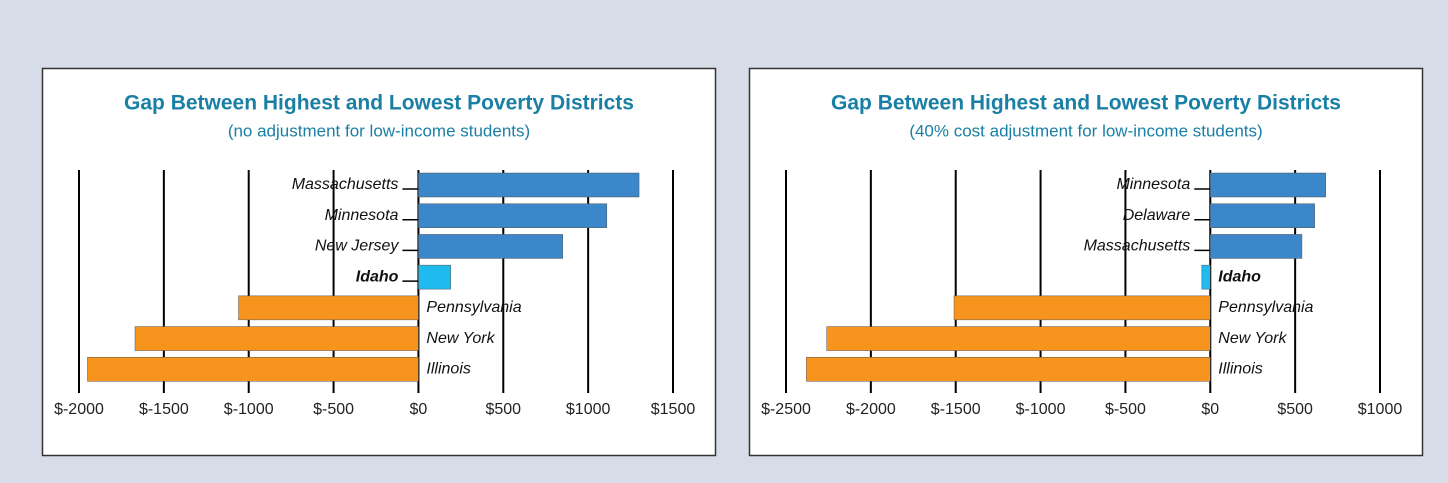 This screenshot has width=1448, height=483. Describe the element at coordinates (357, 246) in the screenshot. I see `category-label: New Jersey` at that location.